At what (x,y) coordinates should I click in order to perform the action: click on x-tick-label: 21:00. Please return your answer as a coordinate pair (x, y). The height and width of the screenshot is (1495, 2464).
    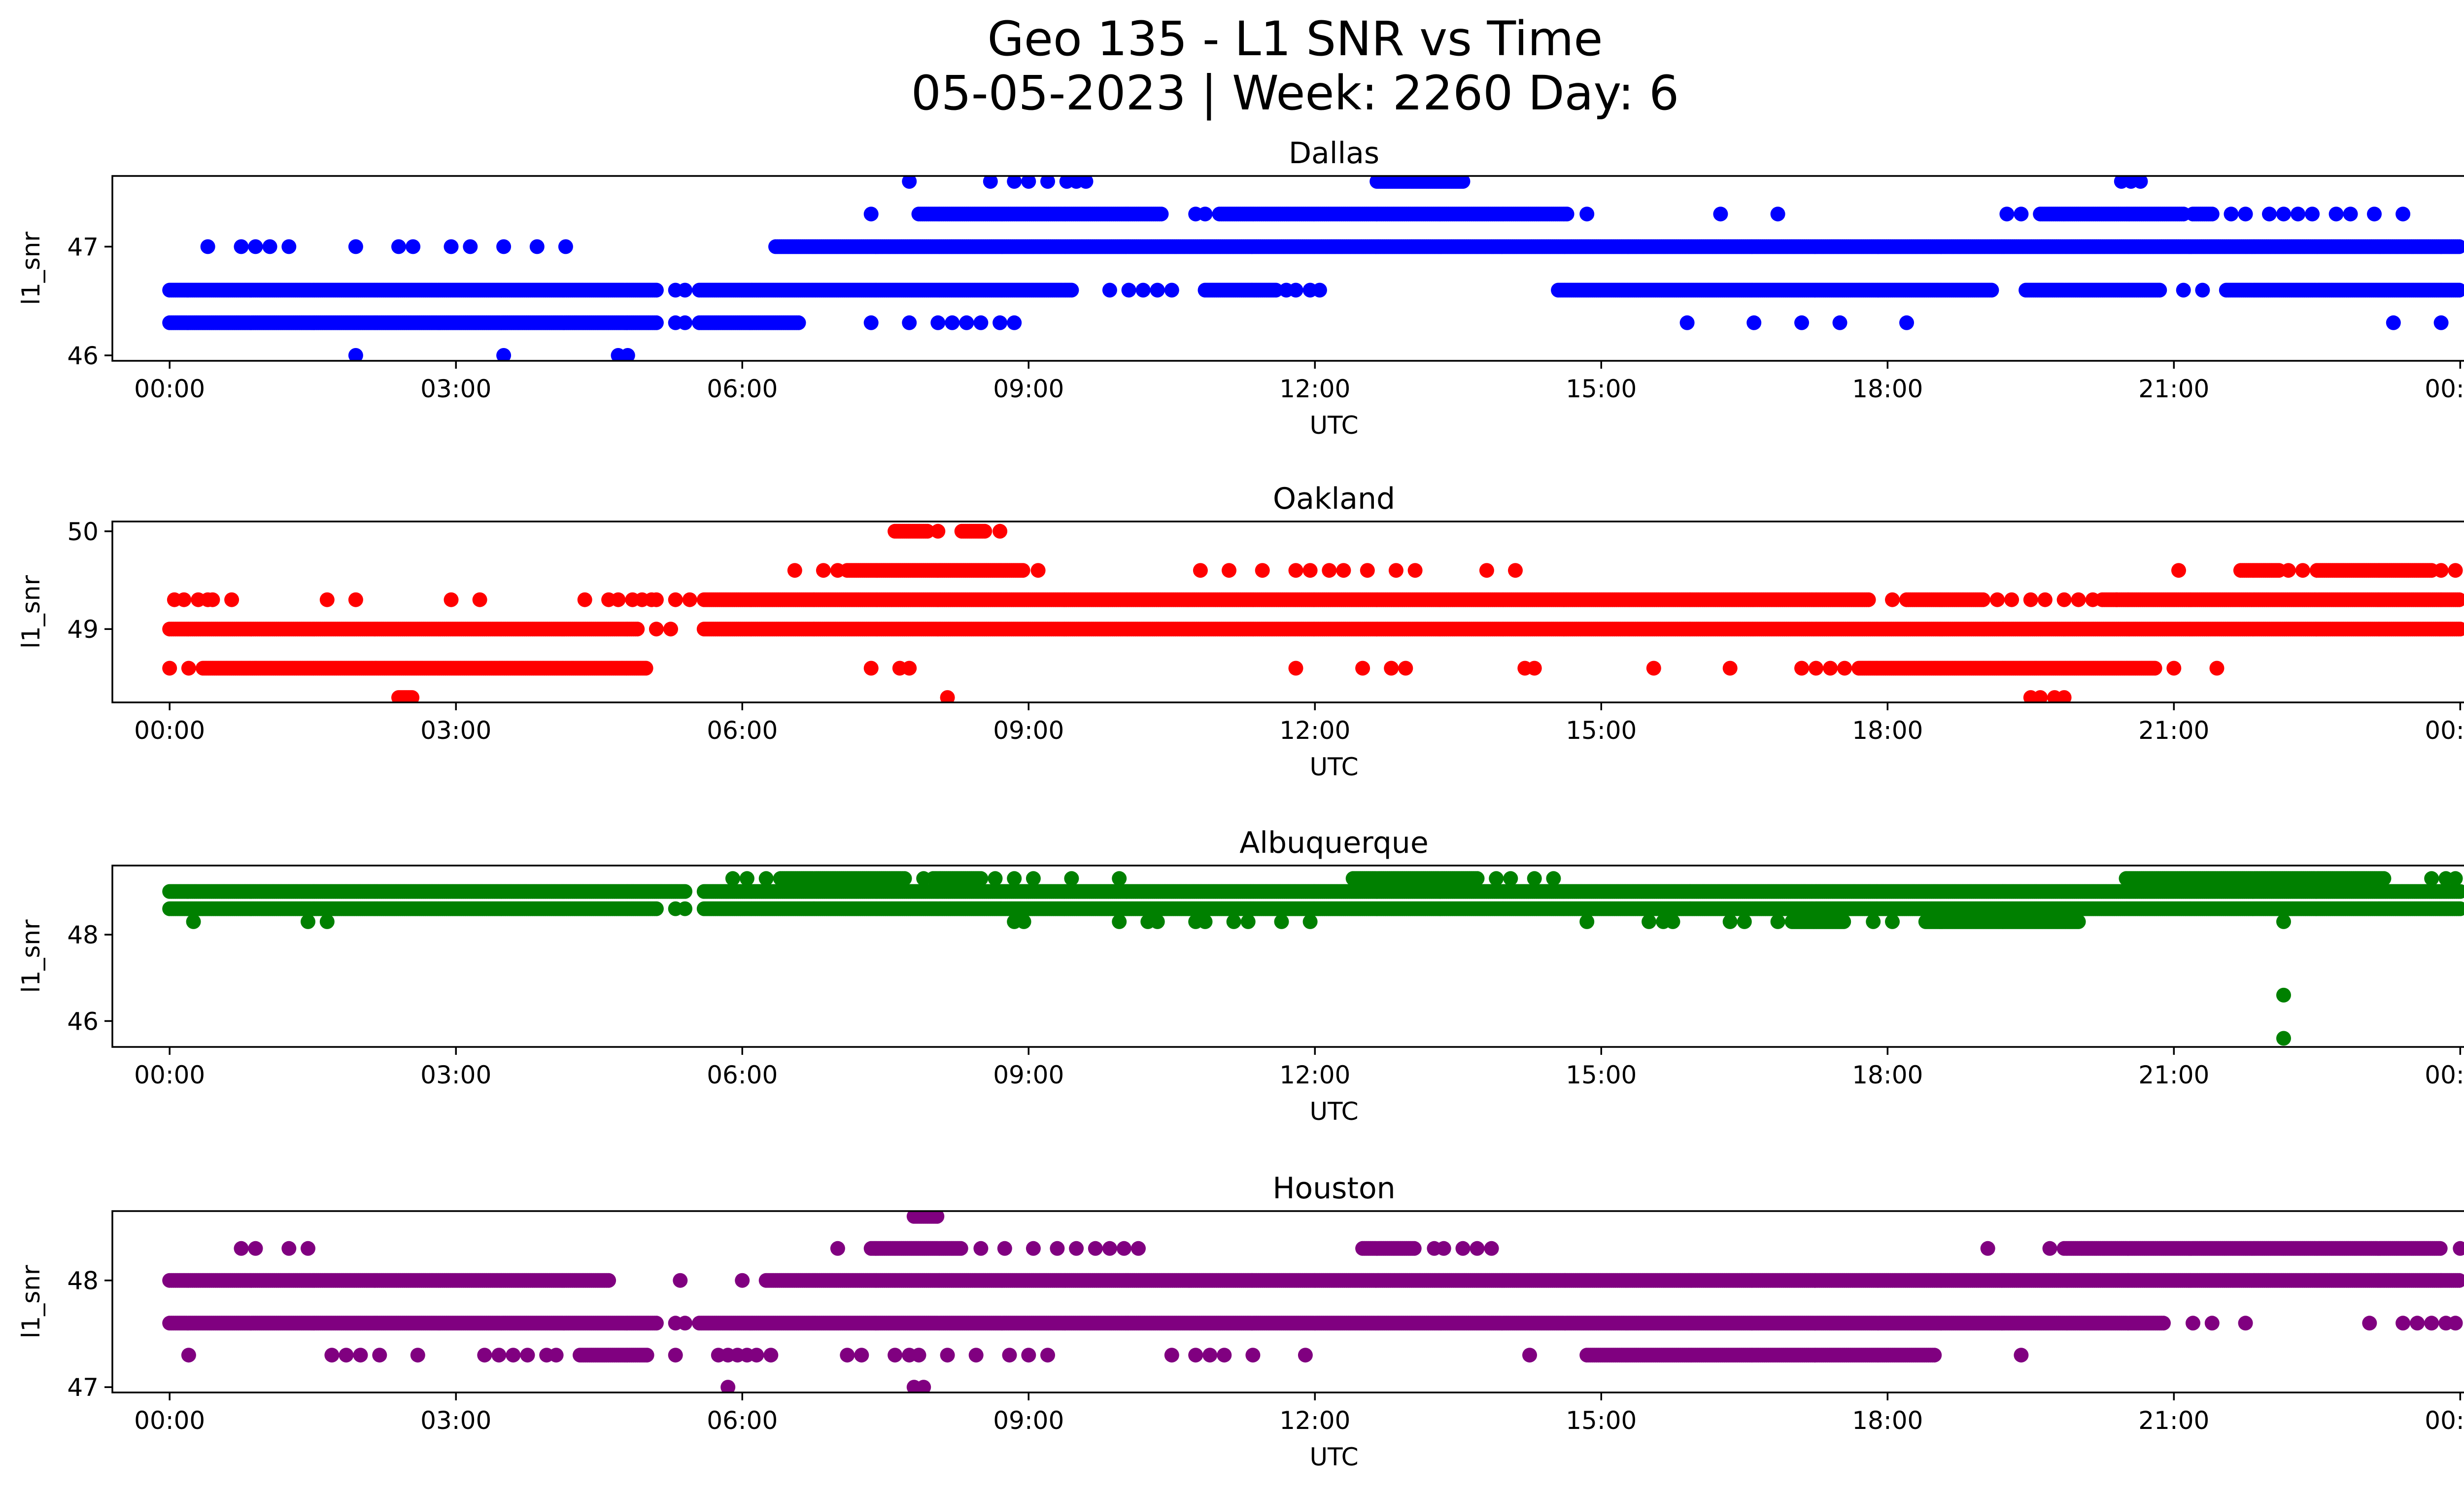
    Looking at the image, I should click on (2173, 389).